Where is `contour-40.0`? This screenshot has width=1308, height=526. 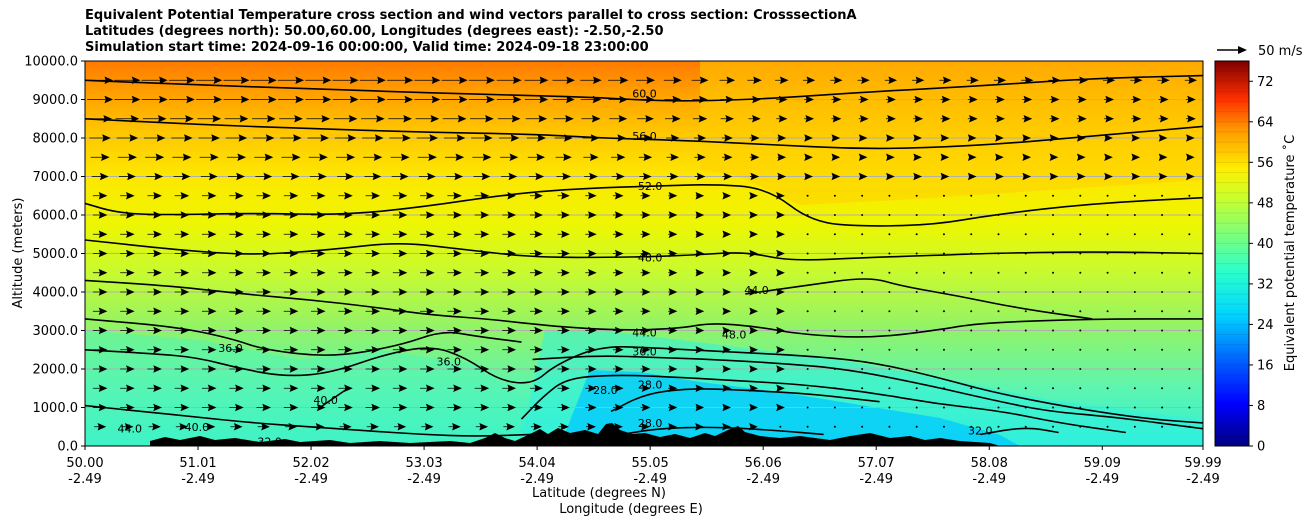 contour-40.0 is located at coordinates (303, 337).